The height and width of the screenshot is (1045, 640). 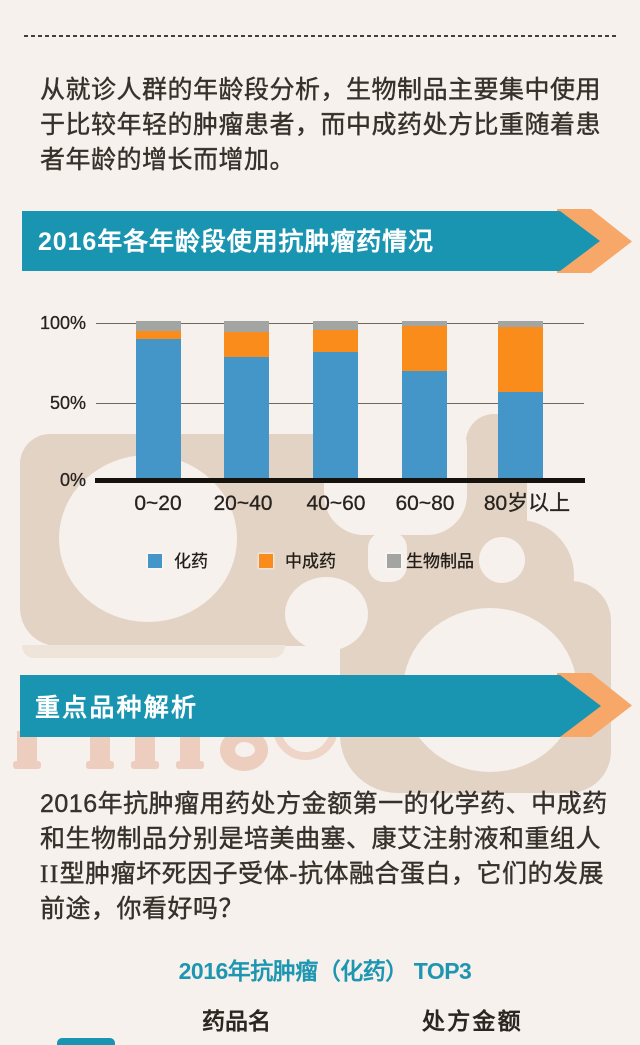 What do you see at coordinates (116, 708) in the screenshot?
I see `svg-text: 重点品种解析` at bounding box center [116, 708].